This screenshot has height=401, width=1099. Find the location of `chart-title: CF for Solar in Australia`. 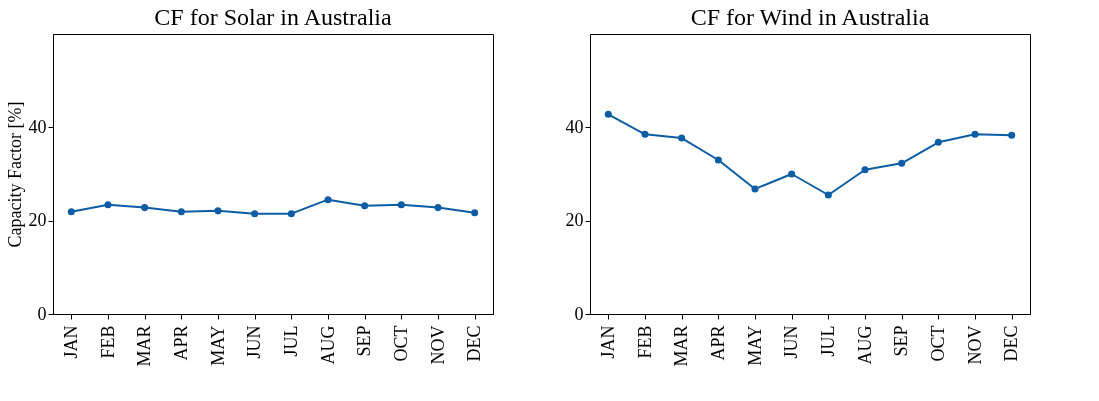

chart-title: CF for Solar in Australia is located at coordinates (273, 17).